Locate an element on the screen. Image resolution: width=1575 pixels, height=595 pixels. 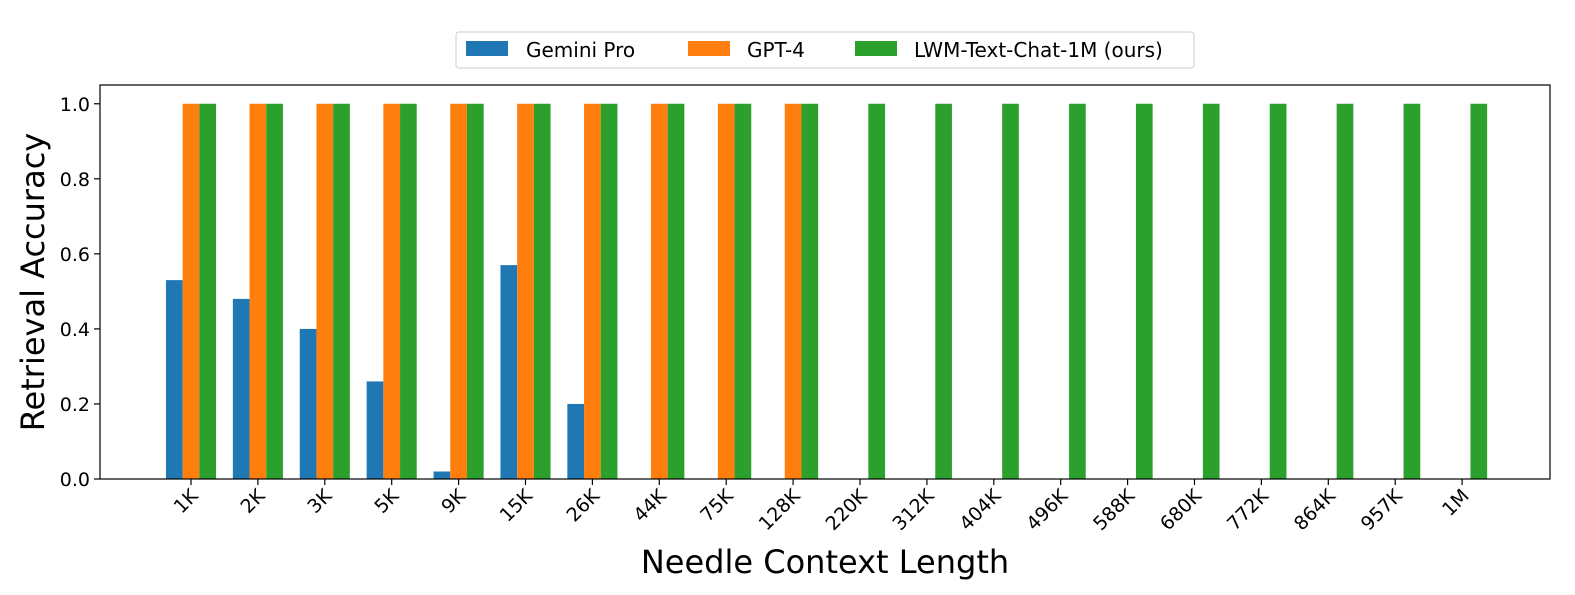
x-tick-label-496k: 496K is located at coordinates (1047, 510).